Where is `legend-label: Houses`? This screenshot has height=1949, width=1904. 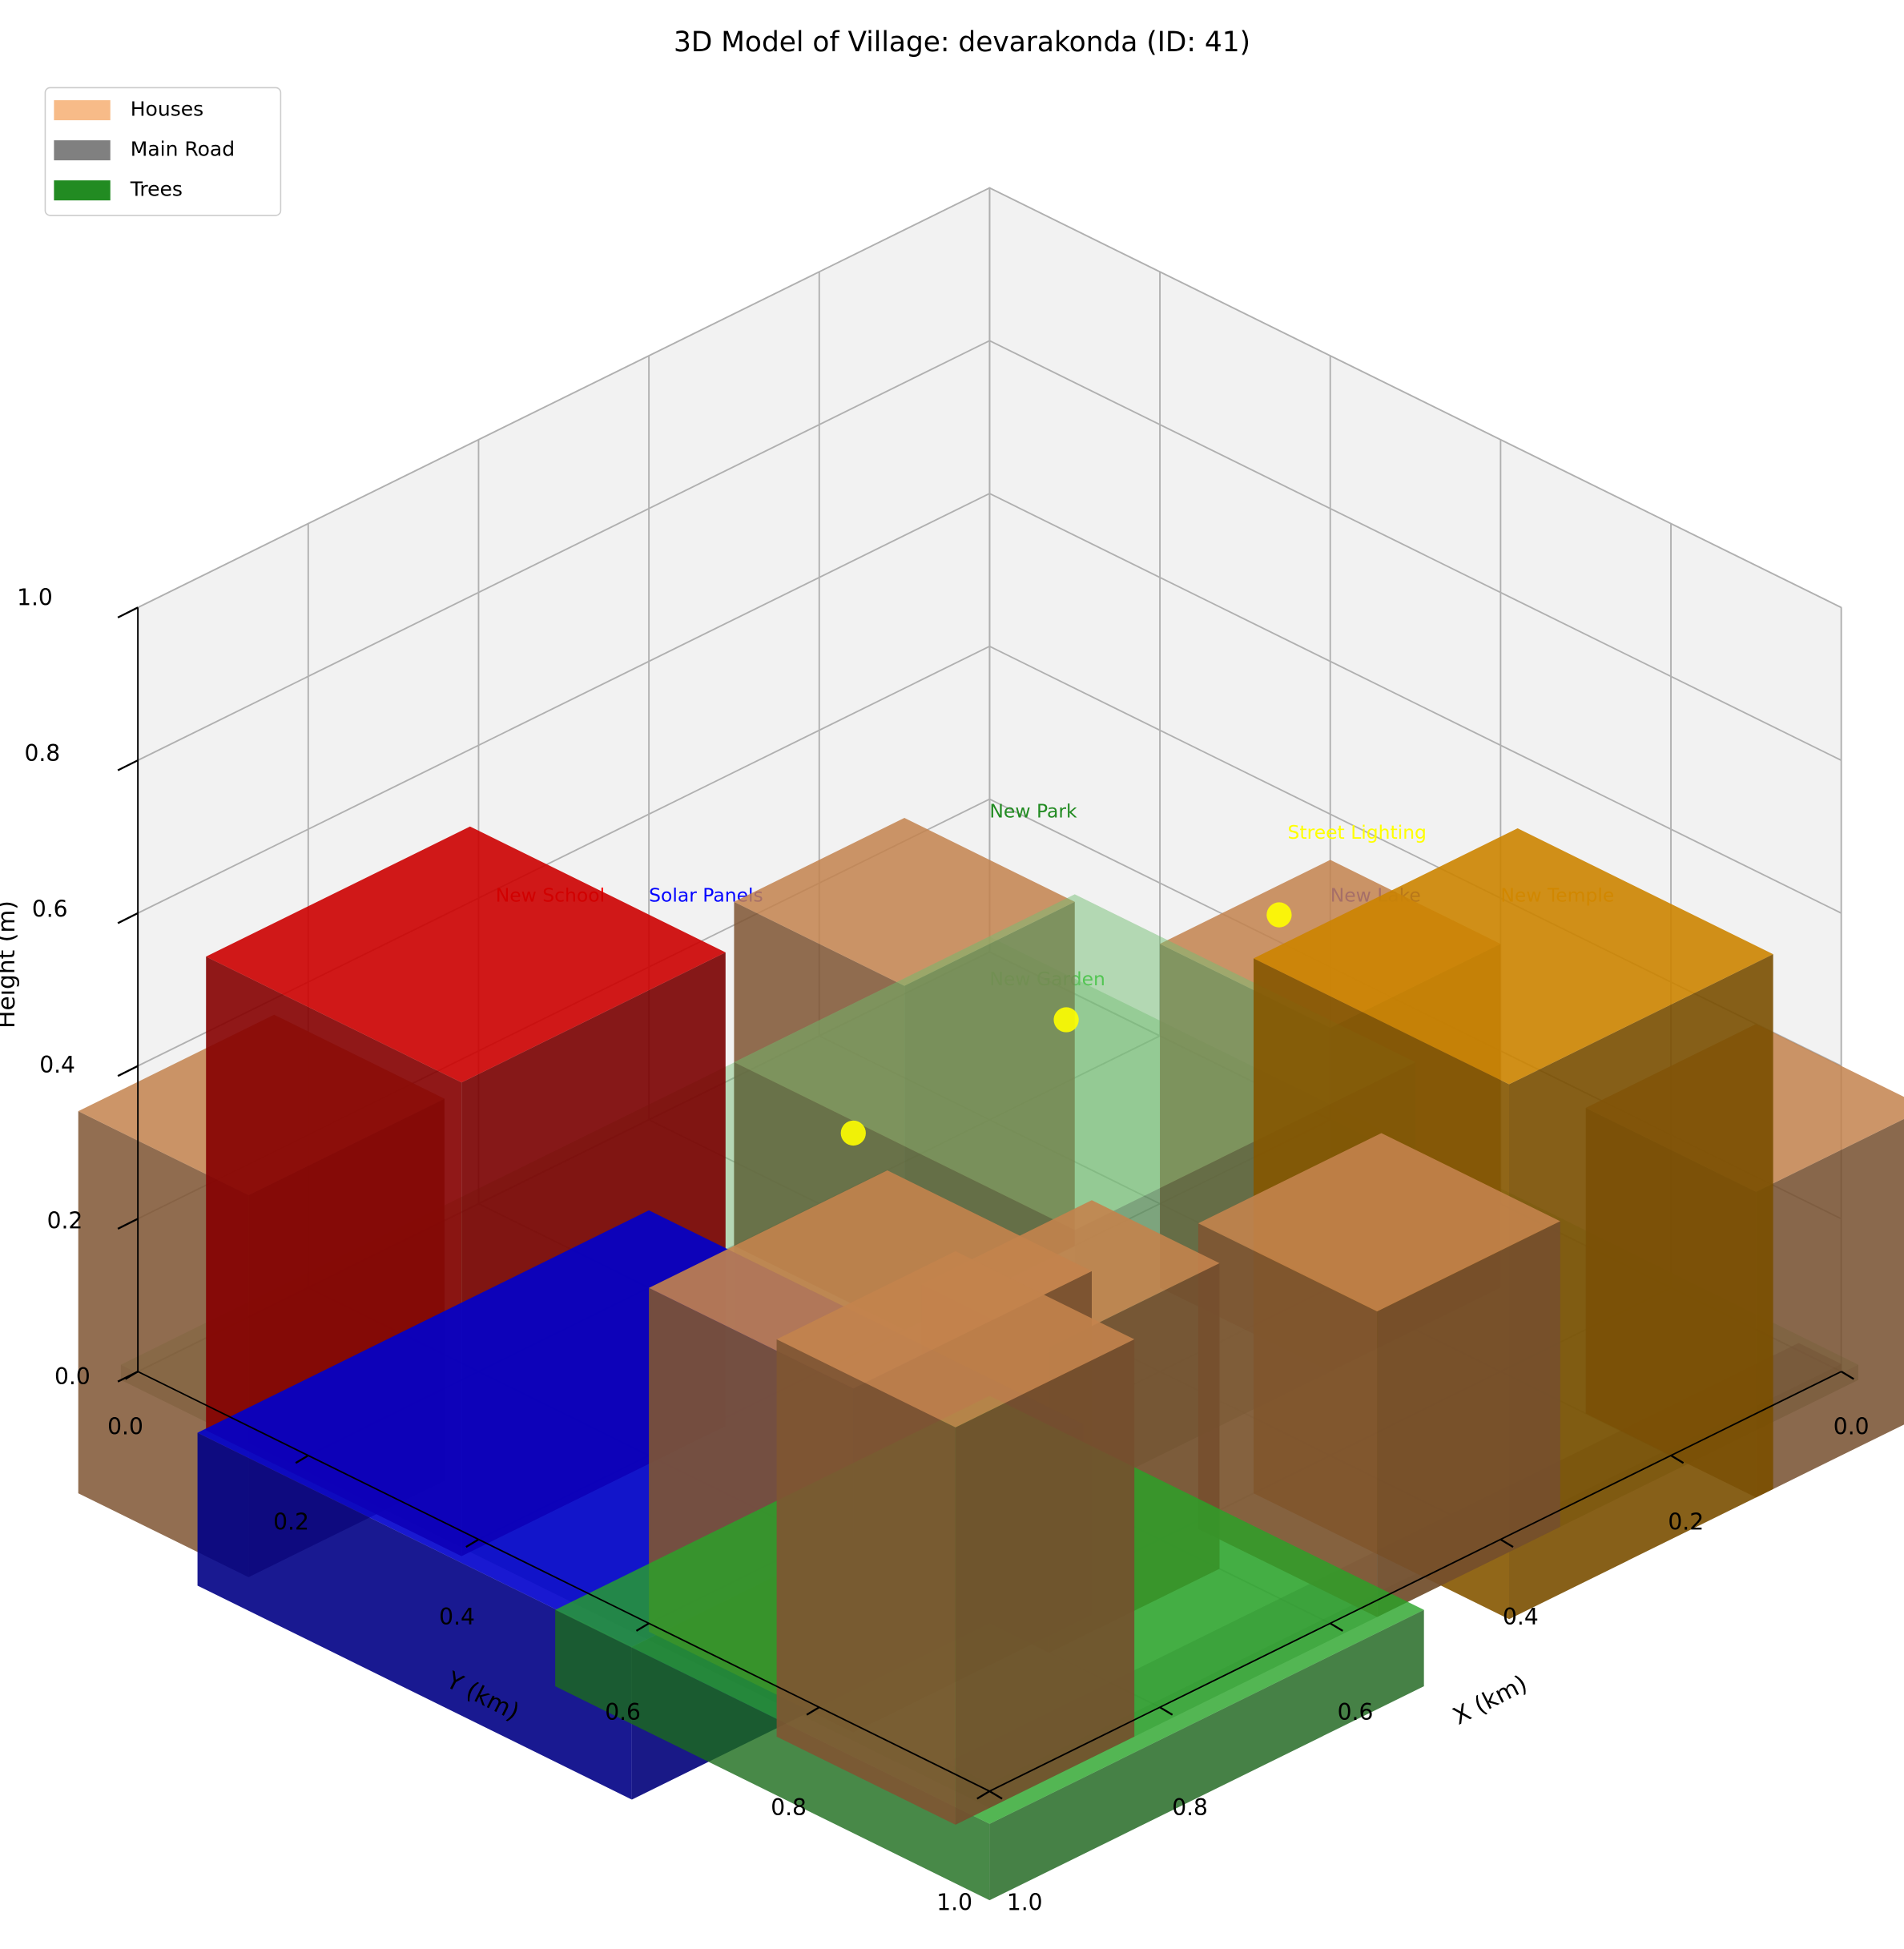 legend-label: Houses is located at coordinates (167, 110).